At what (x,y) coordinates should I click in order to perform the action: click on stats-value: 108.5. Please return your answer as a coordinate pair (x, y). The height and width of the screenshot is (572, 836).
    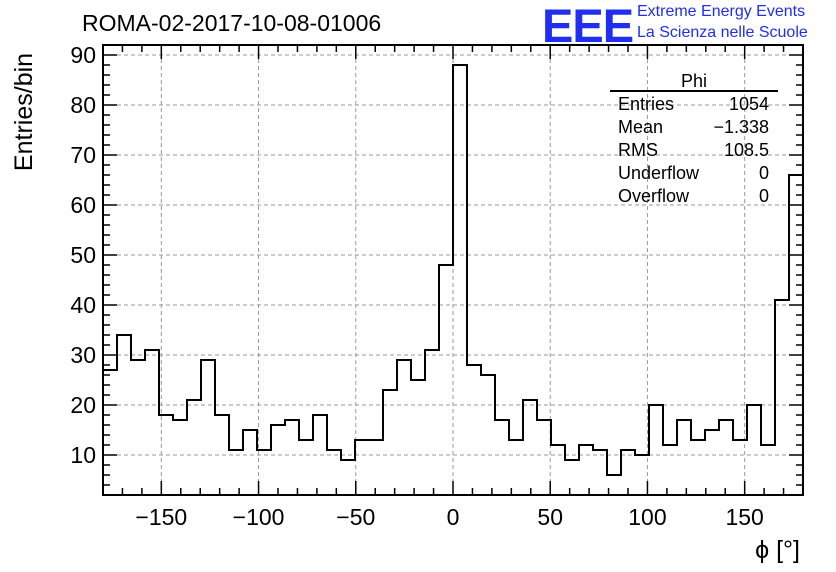
    Looking at the image, I should click on (746, 150).